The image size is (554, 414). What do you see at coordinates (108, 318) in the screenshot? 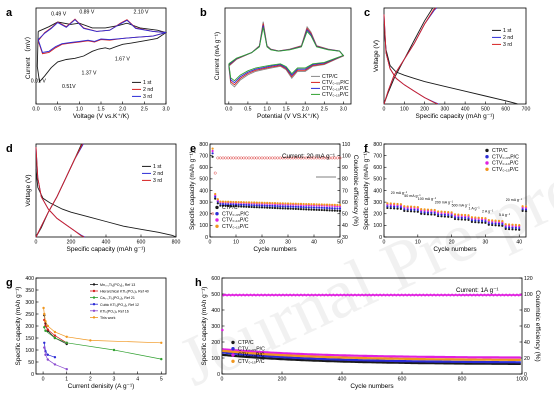
I see `legend-entry: This work` at bounding box center [108, 318].